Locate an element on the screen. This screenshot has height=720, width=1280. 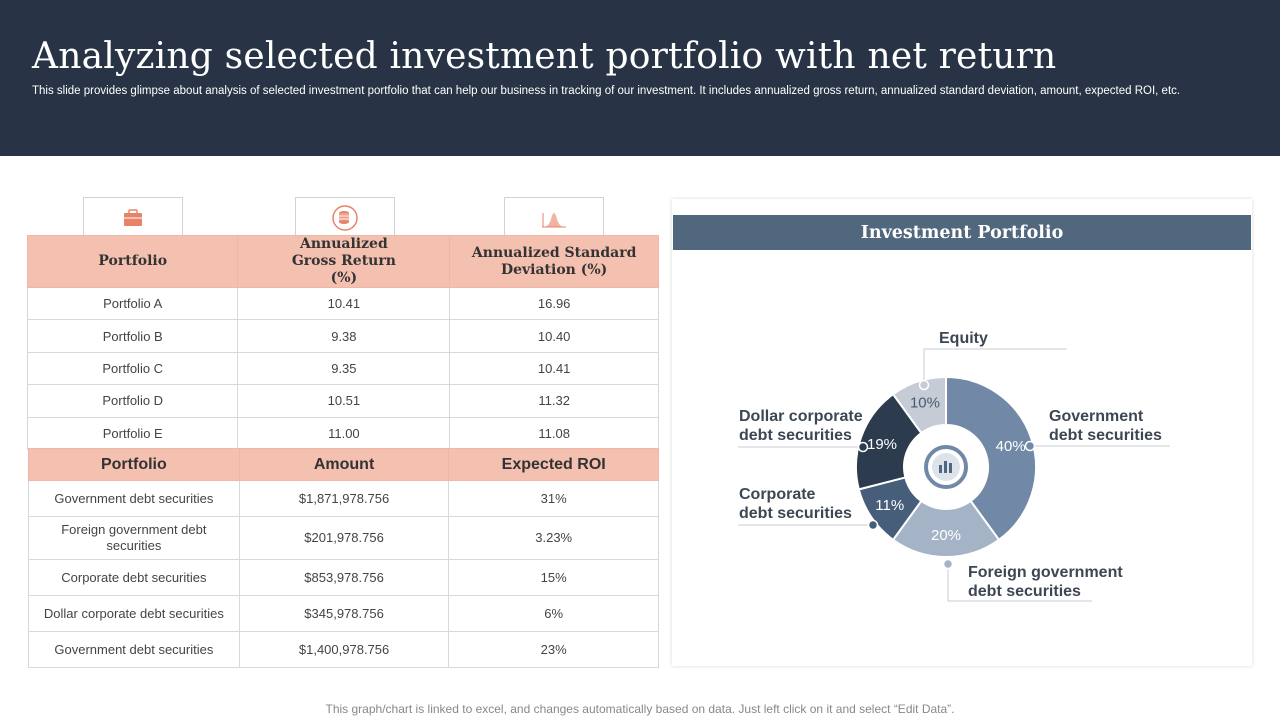
cell-portfolio: Portfolio E is located at coordinates (132, 433).